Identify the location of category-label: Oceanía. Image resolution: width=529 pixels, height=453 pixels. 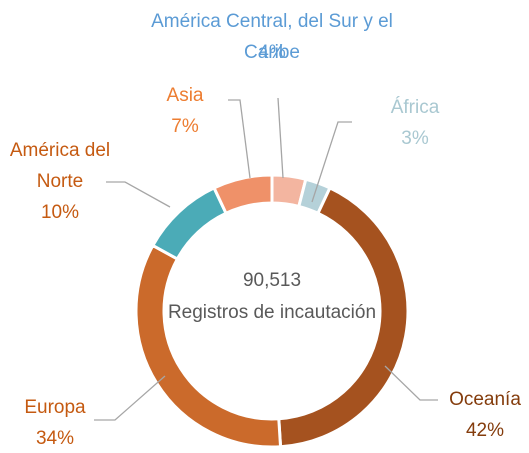
(485, 399).